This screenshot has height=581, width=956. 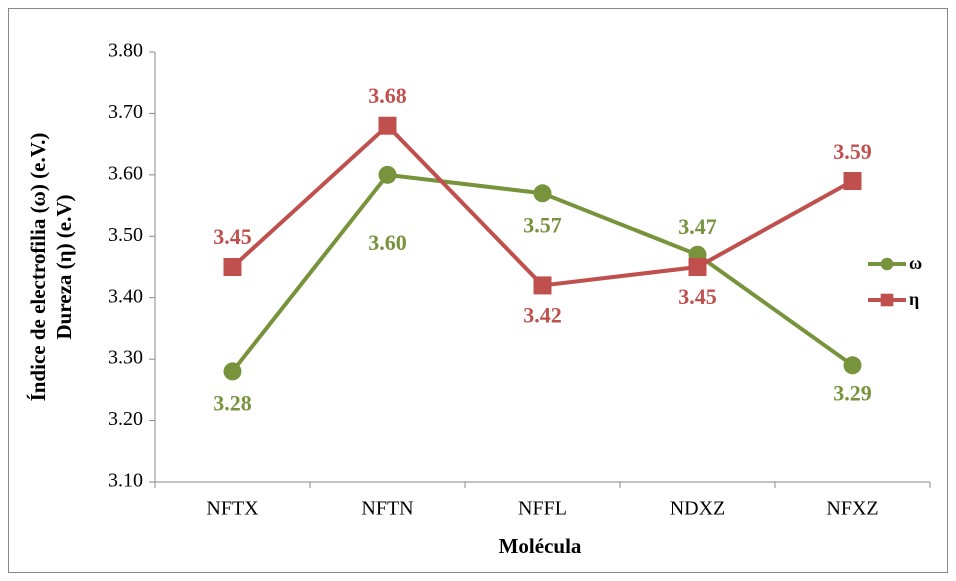 I want to click on x-tick-label: NFTN, so click(x=387, y=509).